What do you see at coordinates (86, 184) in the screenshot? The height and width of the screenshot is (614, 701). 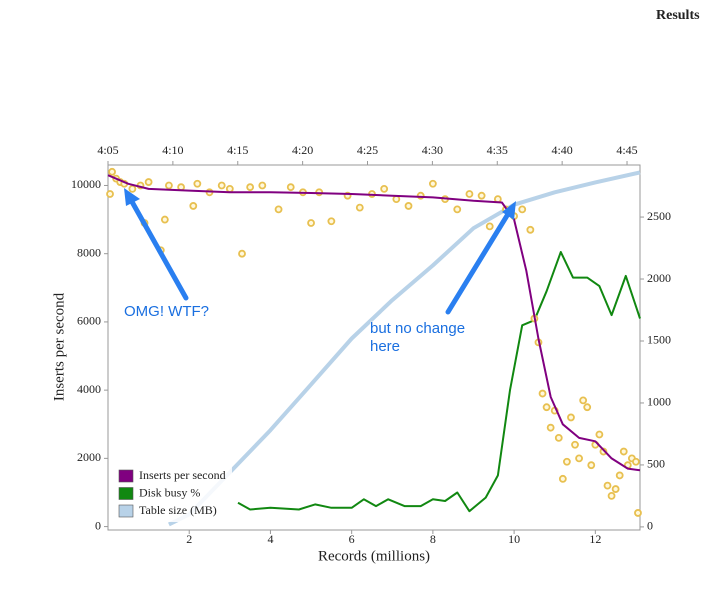 I see `y-tick-label: 10000` at bounding box center [86, 184].